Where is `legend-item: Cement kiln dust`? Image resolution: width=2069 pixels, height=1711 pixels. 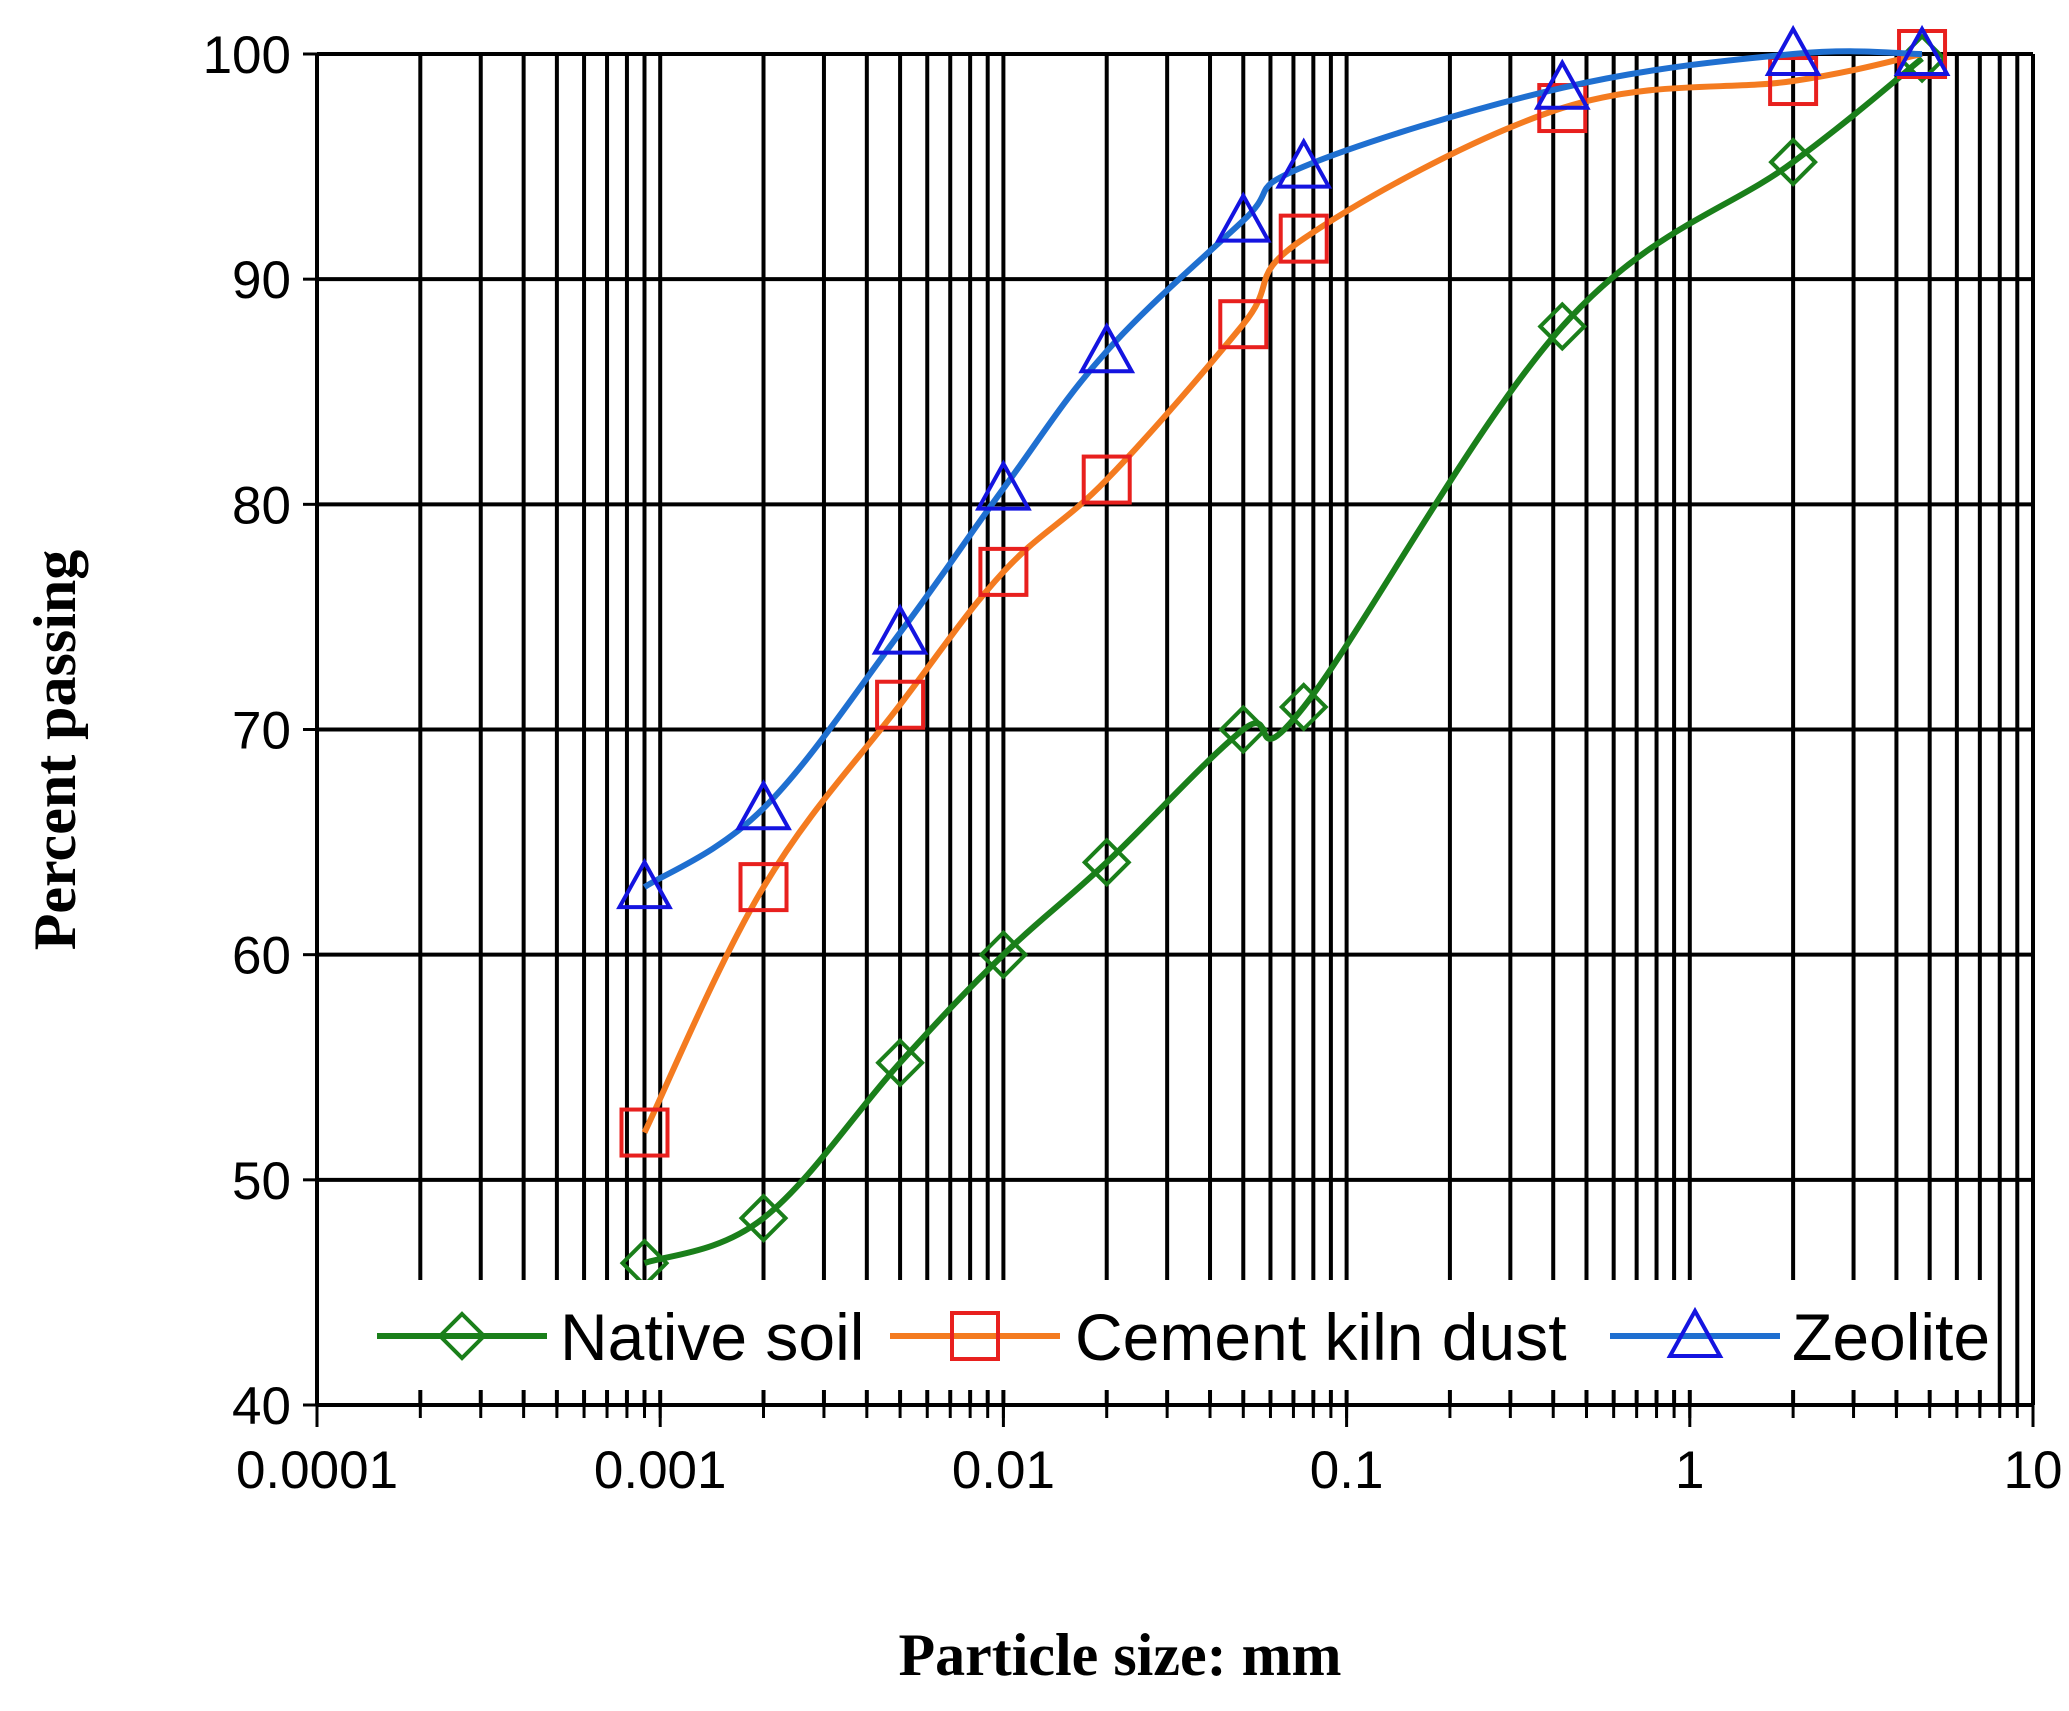
legend-item: Cement kiln dust is located at coordinates (1228, 1337).